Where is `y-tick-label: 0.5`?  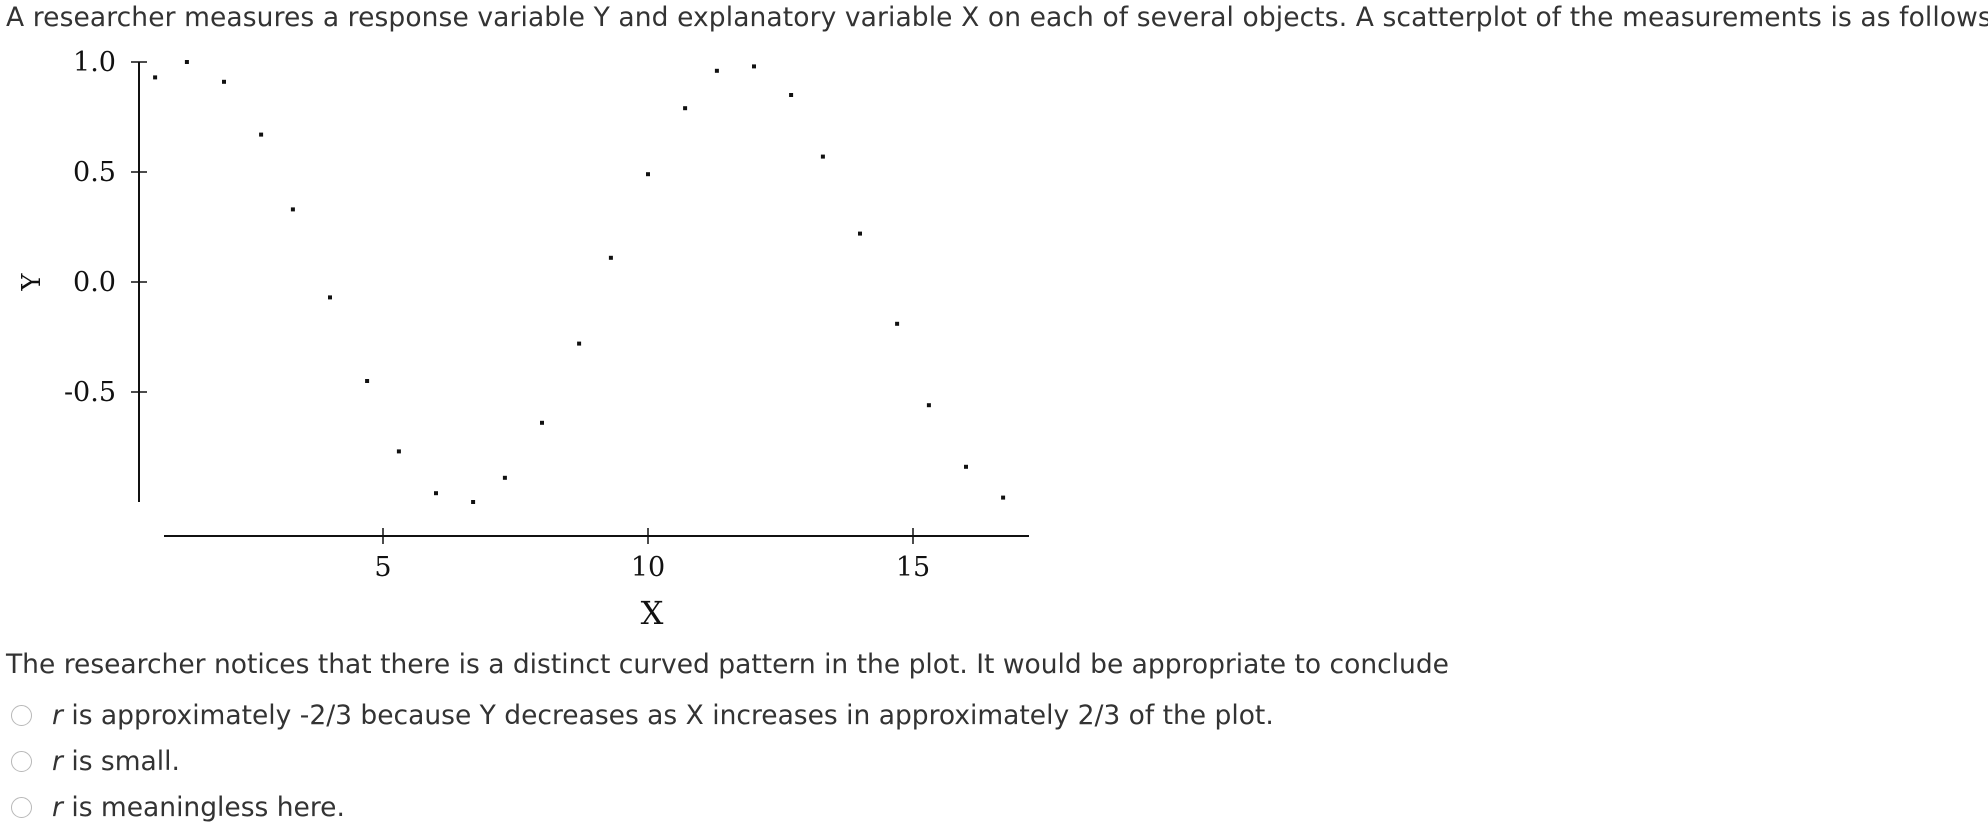 y-tick-label: 0.5 is located at coordinates (94, 172).